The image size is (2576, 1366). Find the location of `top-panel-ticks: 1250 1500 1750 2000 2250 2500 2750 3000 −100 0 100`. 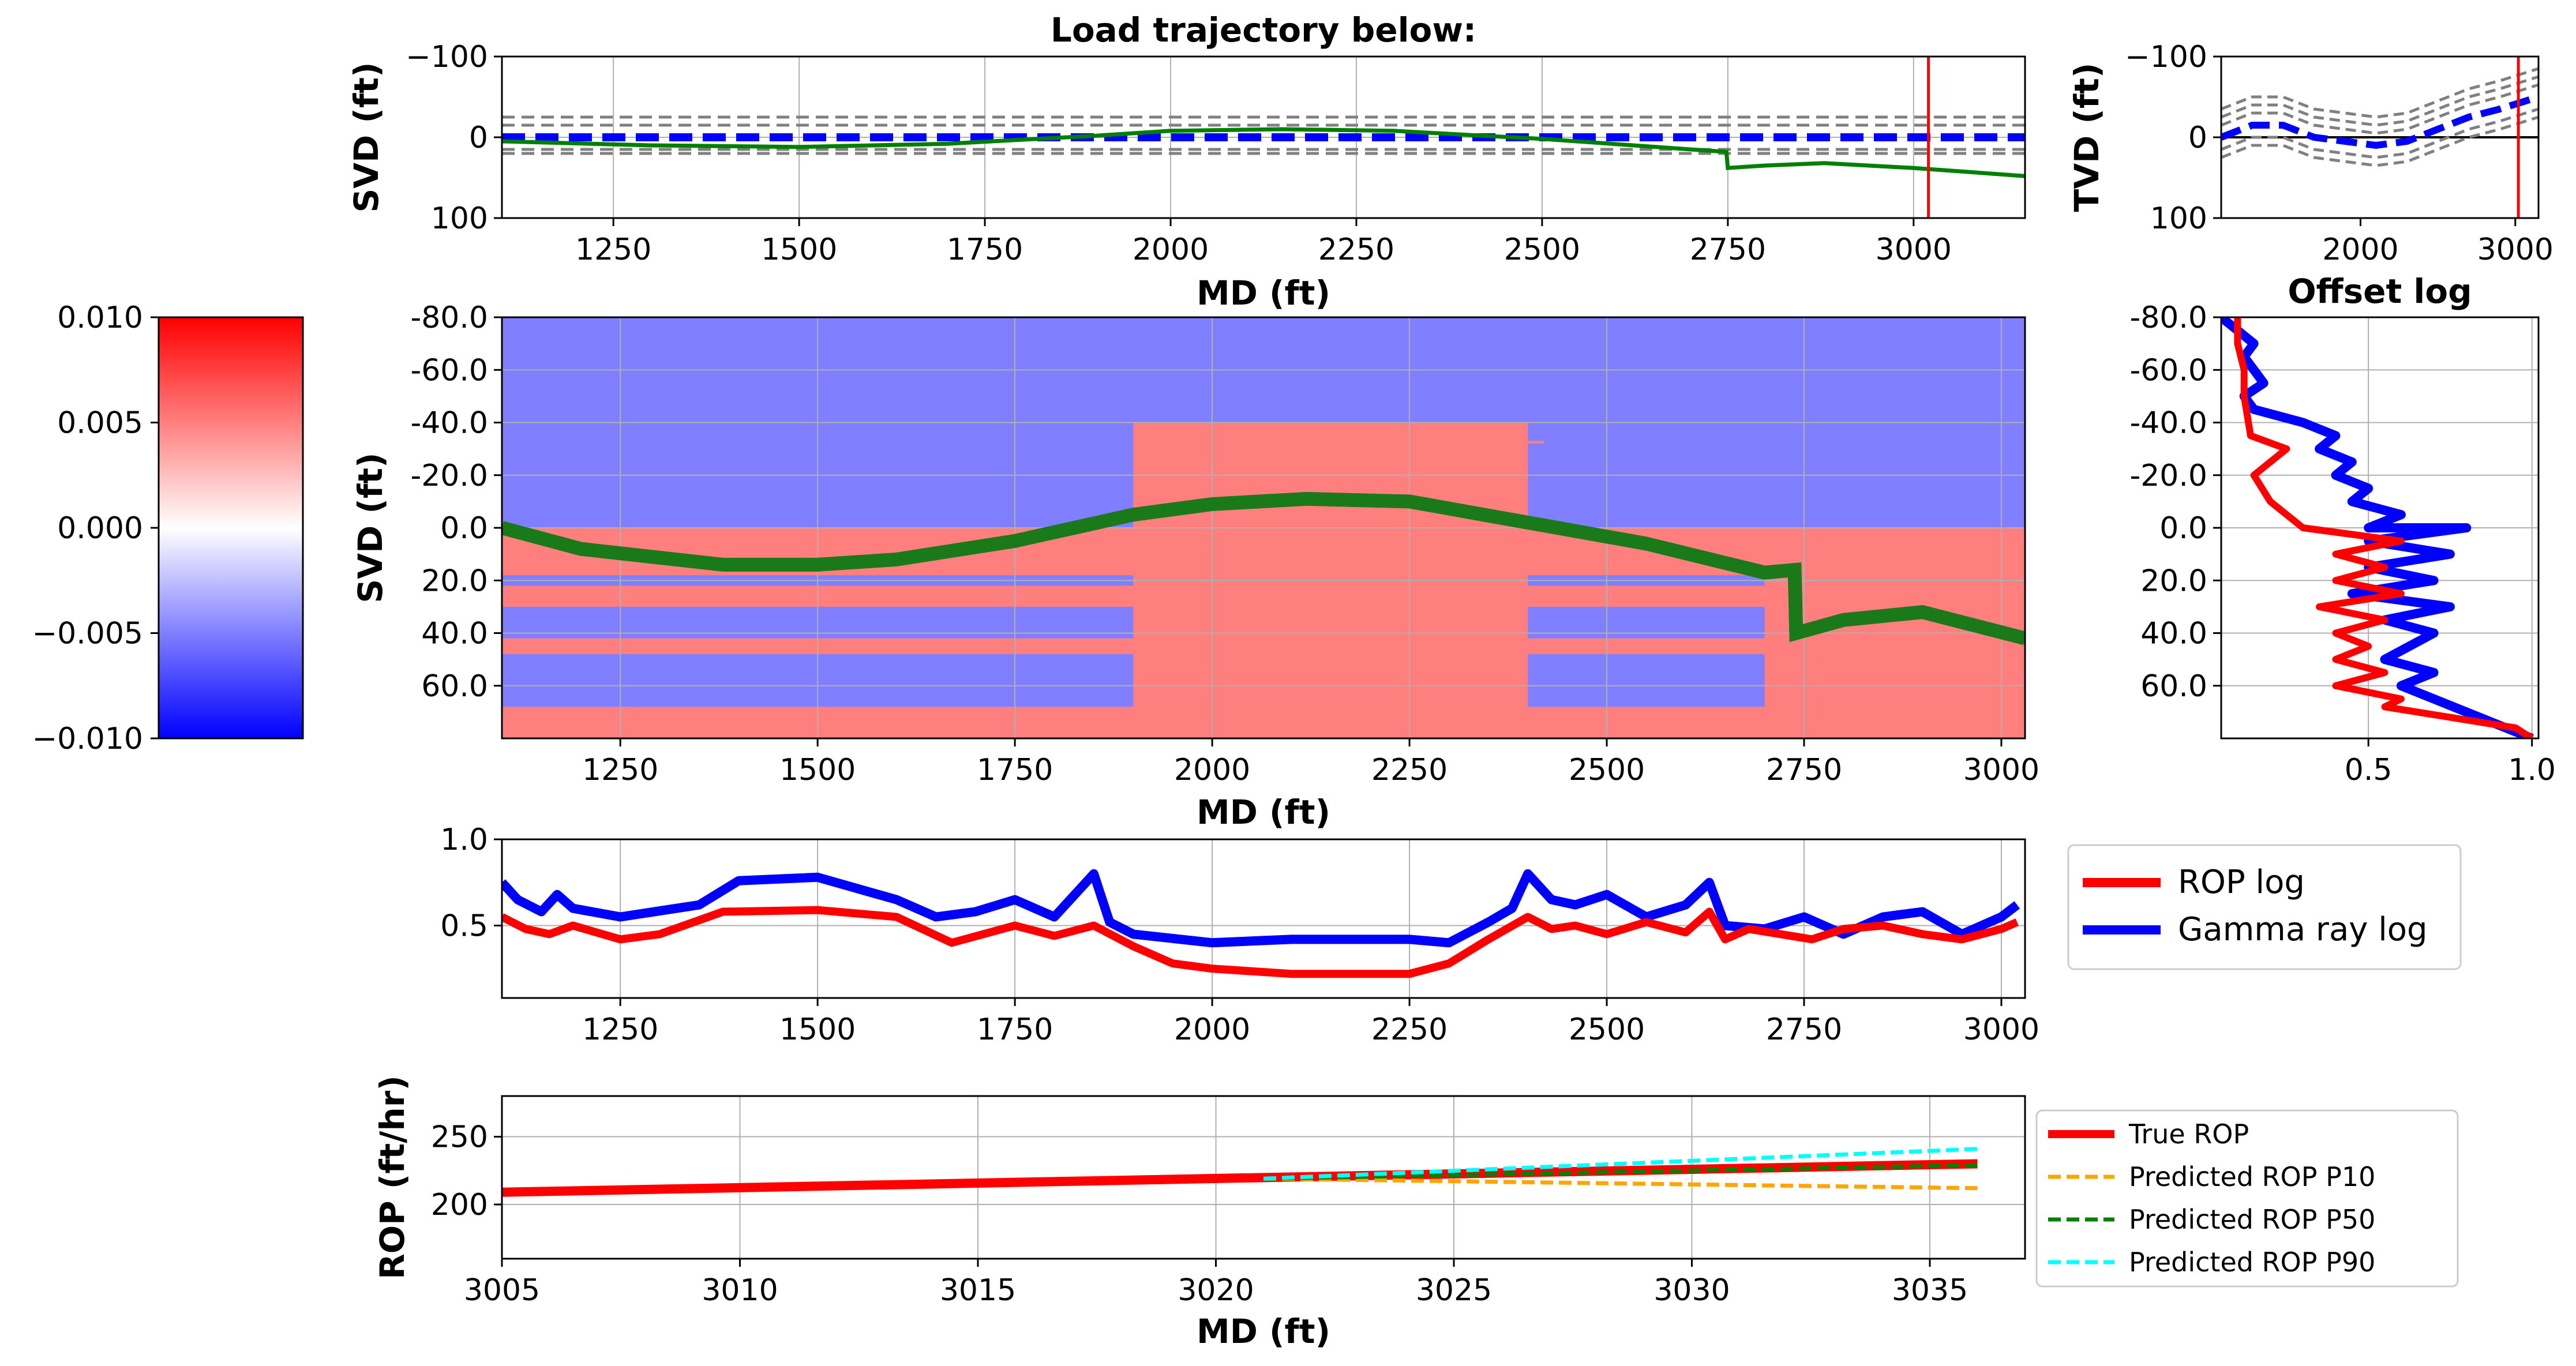

top-panel-ticks: 1250 1500 1750 2000 2250 2500 2750 3000 −100 0 100 is located at coordinates (1179, 153).